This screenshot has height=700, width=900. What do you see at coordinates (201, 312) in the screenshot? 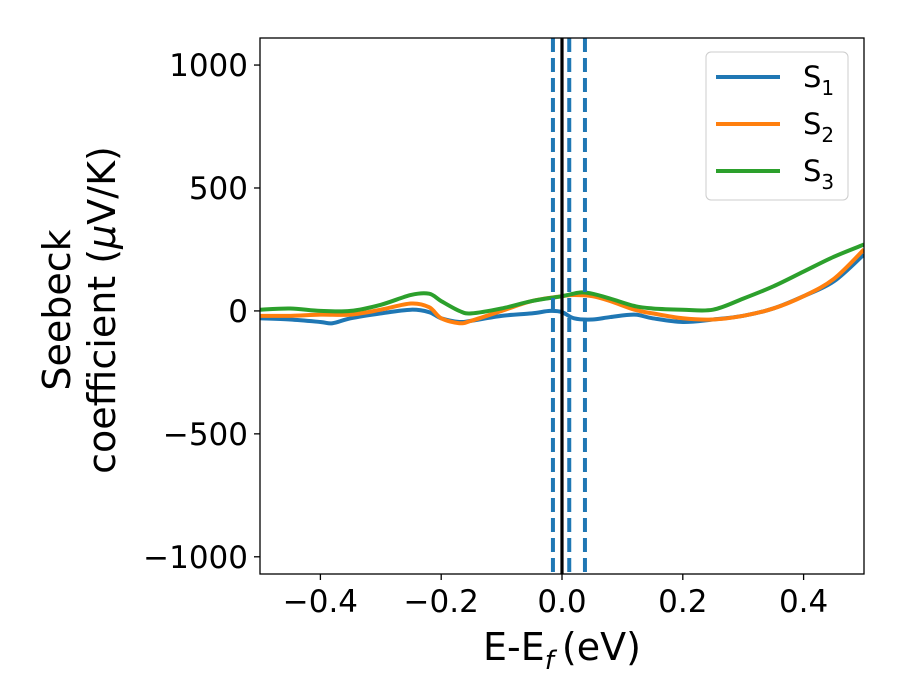
I see `y-axis-ticks: 1000 500 0 −500 −1000` at bounding box center [201, 312].